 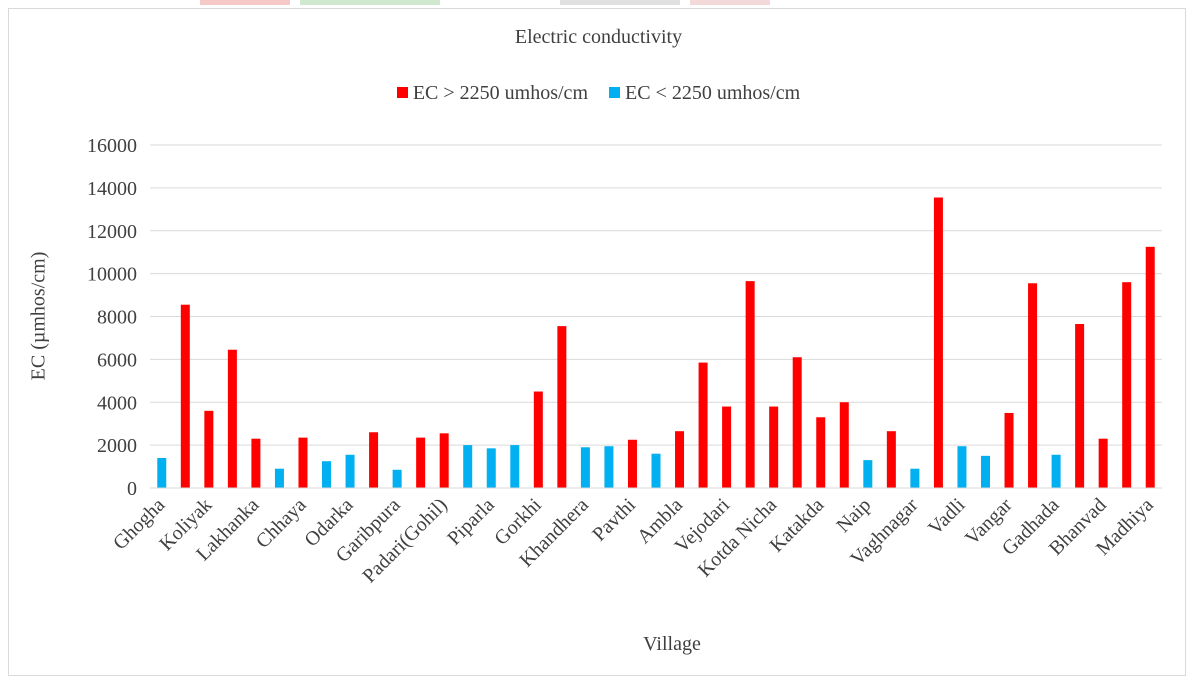 I want to click on chart-title: Electric conductivity, so click(x=598, y=37).